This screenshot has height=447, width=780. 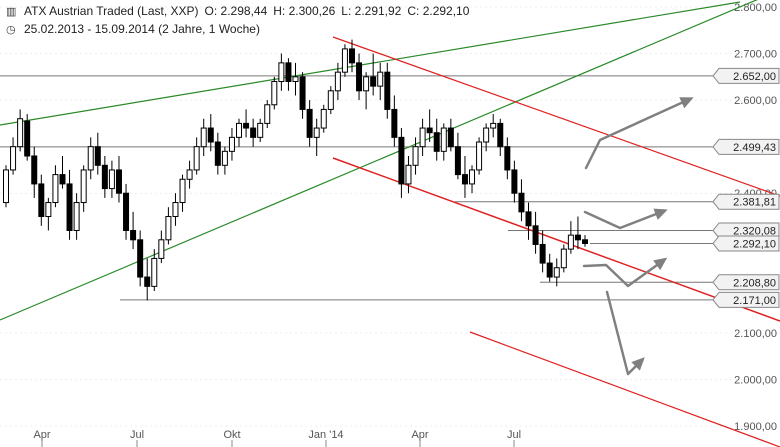 What do you see at coordinates (624, 219) in the screenshot?
I see `scenario-arrow-sideways` at bounding box center [624, 219].